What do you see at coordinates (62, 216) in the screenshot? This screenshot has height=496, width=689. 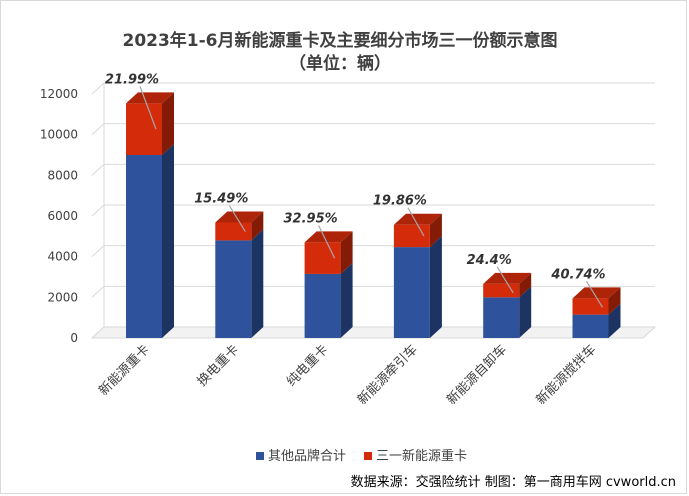 I see `y-tick-label: 6000` at bounding box center [62, 216].